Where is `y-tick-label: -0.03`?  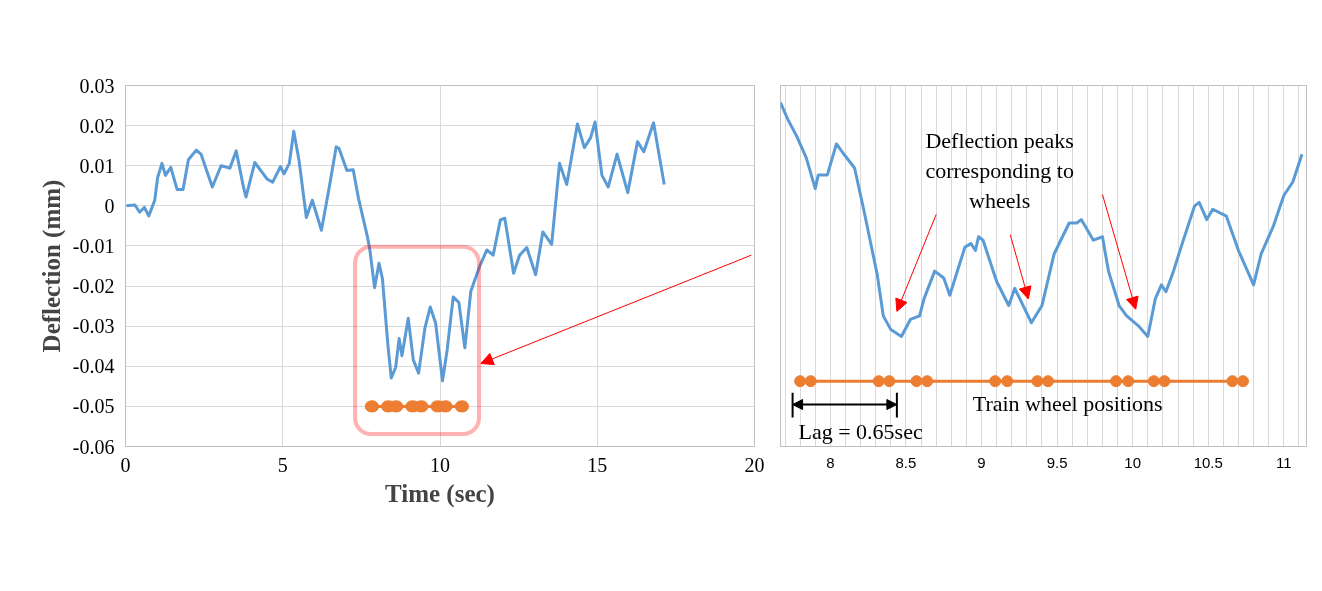 y-tick-label: -0.03 is located at coordinates (93, 326).